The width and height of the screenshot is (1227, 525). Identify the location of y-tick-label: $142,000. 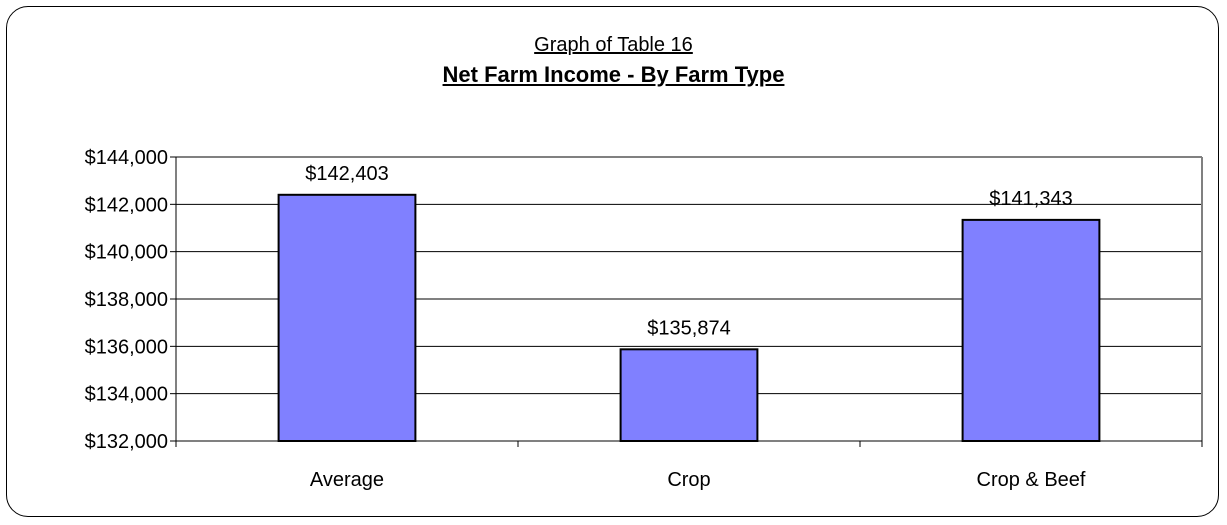
(126, 205).